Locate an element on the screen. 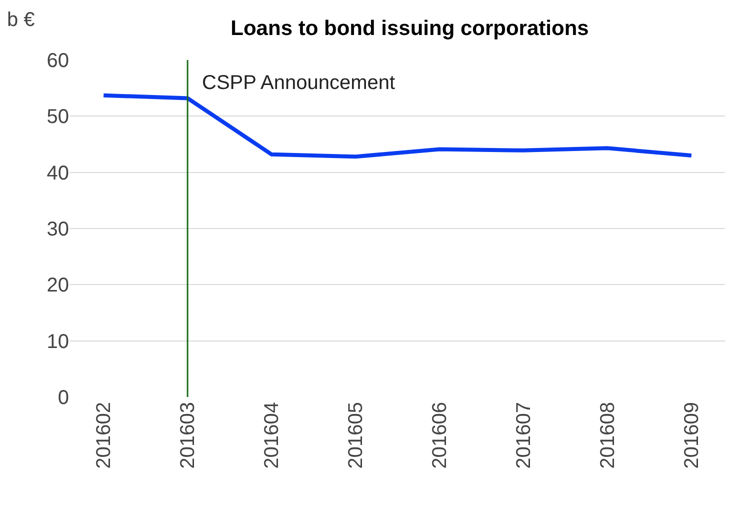  x-tick-label: 201602 is located at coordinates (104, 435).